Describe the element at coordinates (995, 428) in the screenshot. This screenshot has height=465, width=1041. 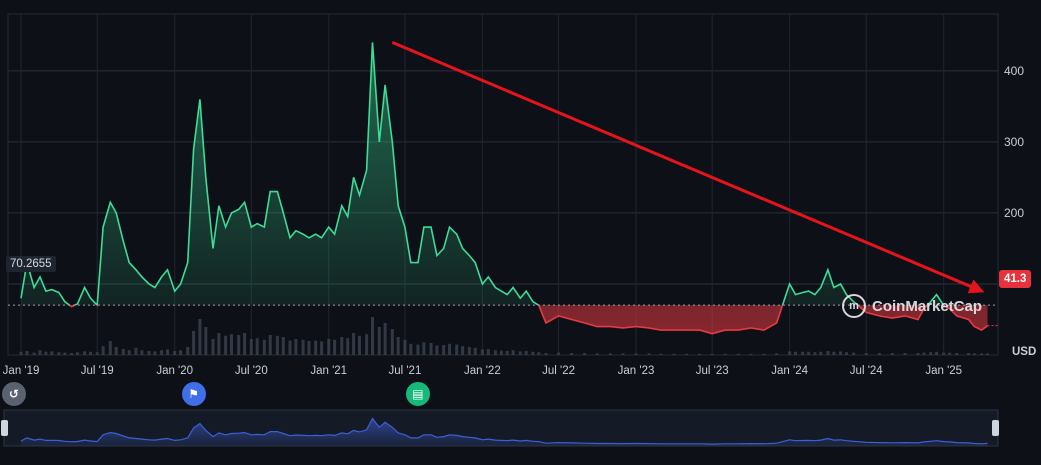
I see `navigator-handle-right` at that location.